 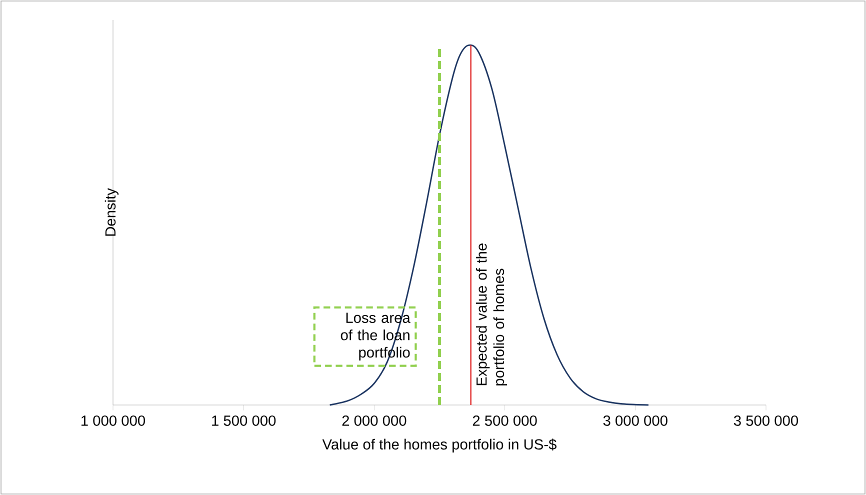 I want to click on x-tick-label: 1 500 000, so click(x=244, y=420).